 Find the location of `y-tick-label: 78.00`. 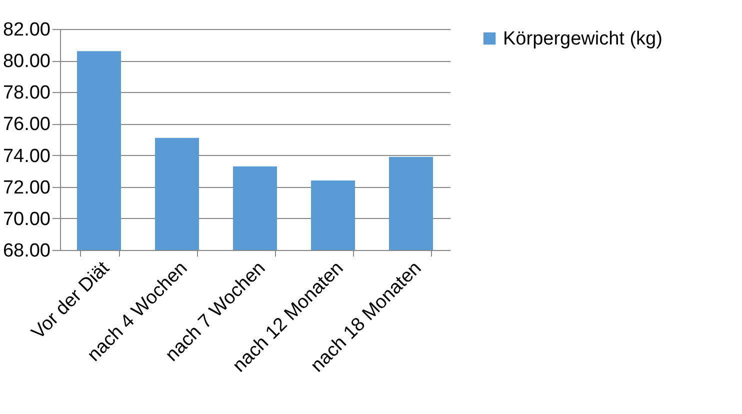

y-tick-label: 78.00 is located at coordinates (26, 93).